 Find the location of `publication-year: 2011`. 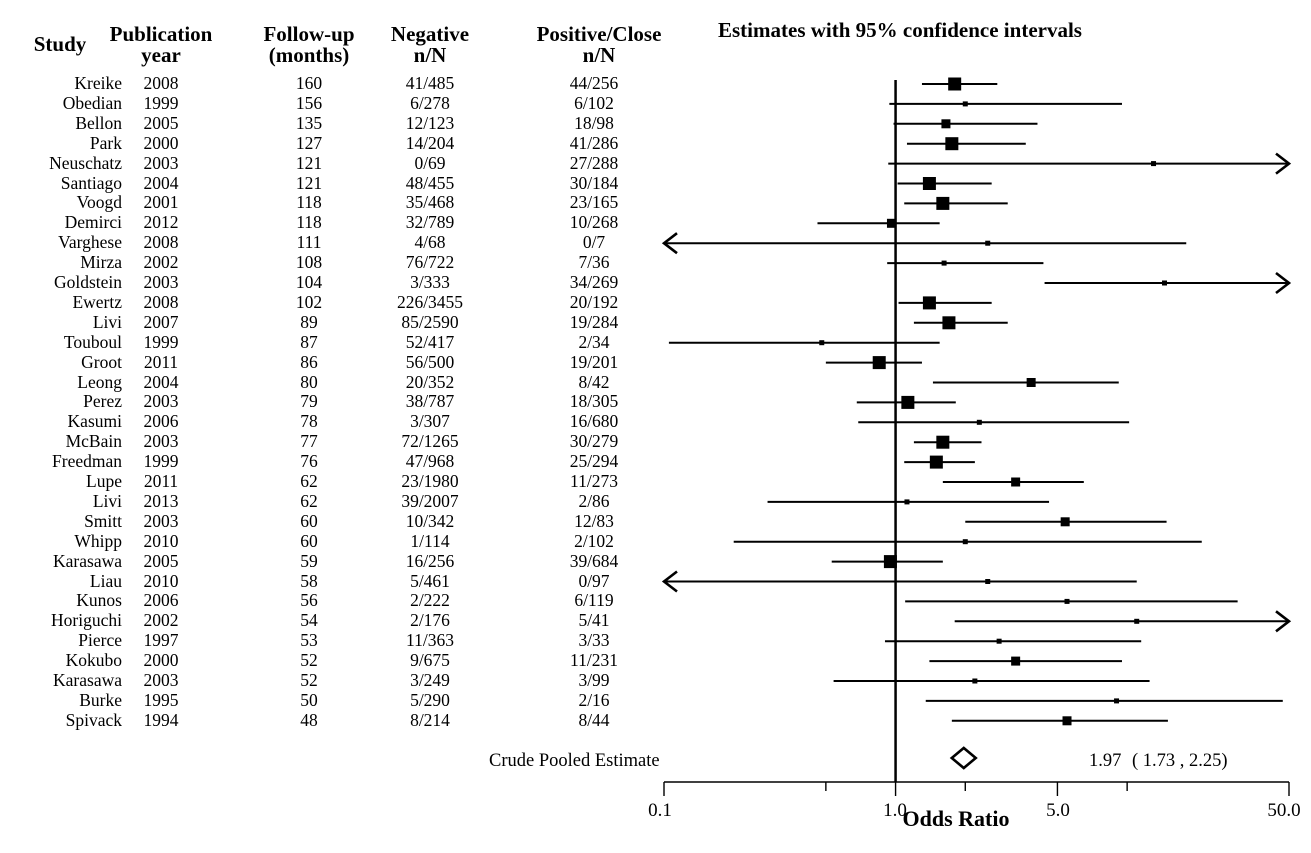

publication-year: 2011 is located at coordinates (161, 481).